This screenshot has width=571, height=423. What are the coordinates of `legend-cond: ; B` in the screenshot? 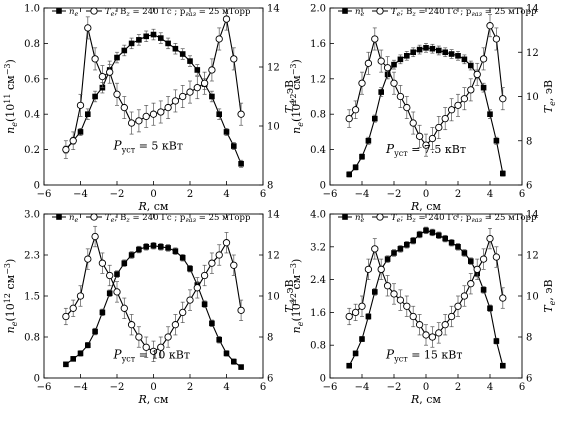 It's located at (121, 12).